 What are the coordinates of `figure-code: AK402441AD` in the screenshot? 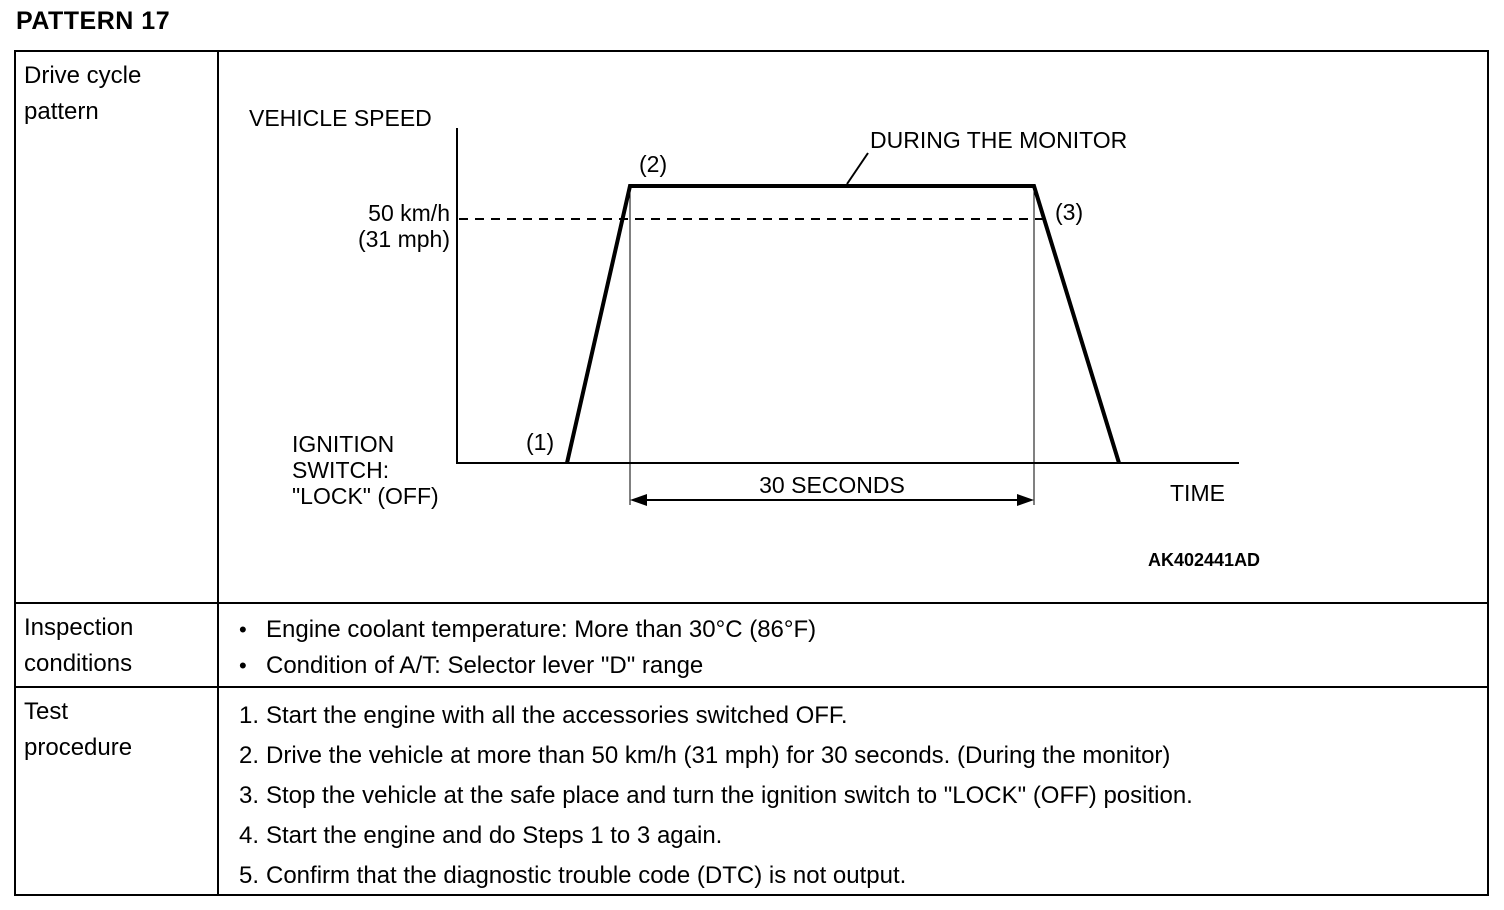 It's located at (1204, 560).